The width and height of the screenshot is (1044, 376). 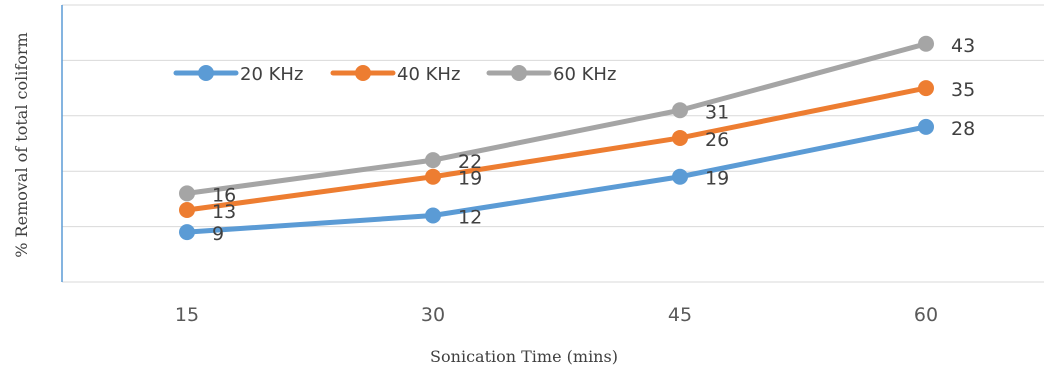 I want to click on x-axis-title: Sonication Time (mins), so click(x=524, y=356).